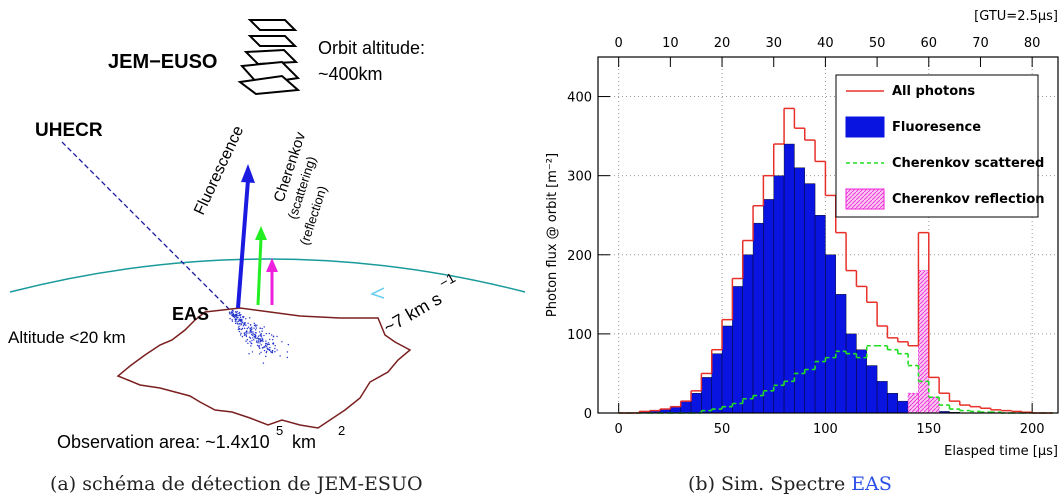 This screenshot has height=499, width=1064. I want to click on y-tick-label: 300, so click(579, 177).